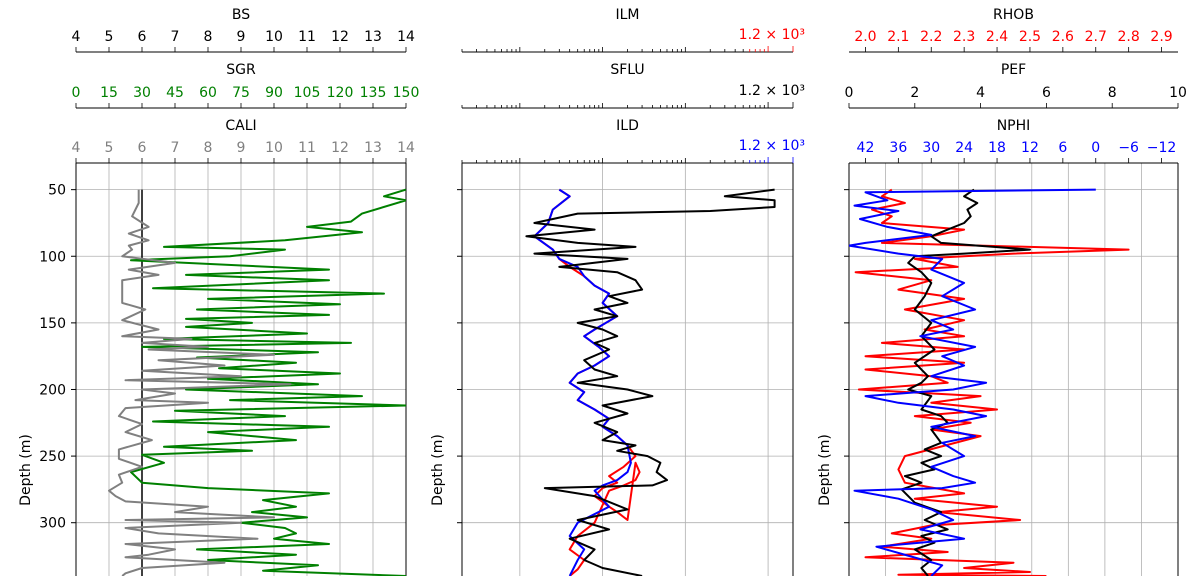 The width and height of the screenshot is (1200, 576). Describe the element at coordinates (914, 93) in the screenshot. I see `axis-tick-label: 2` at that location.